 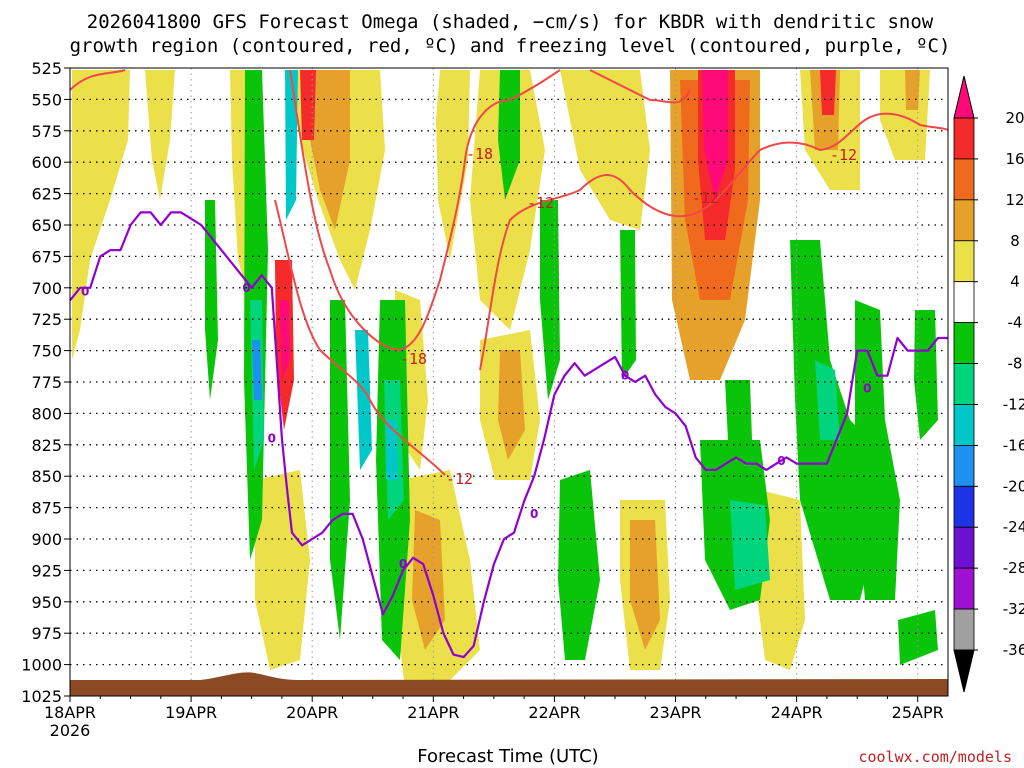 What do you see at coordinates (988, 384) in the screenshot?
I see `colorbar: 20 16 12 8 4 -4 -8 -12 -16 -20 -24 -28 -32 -36` at bounding box center [988, 384].